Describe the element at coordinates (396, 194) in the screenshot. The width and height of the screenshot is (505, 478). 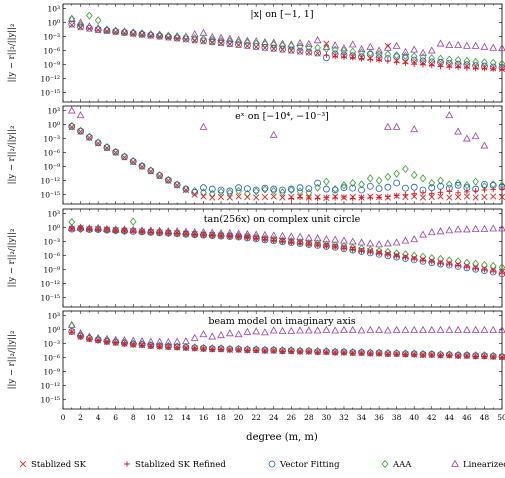
I see `series-sskr` at that location.